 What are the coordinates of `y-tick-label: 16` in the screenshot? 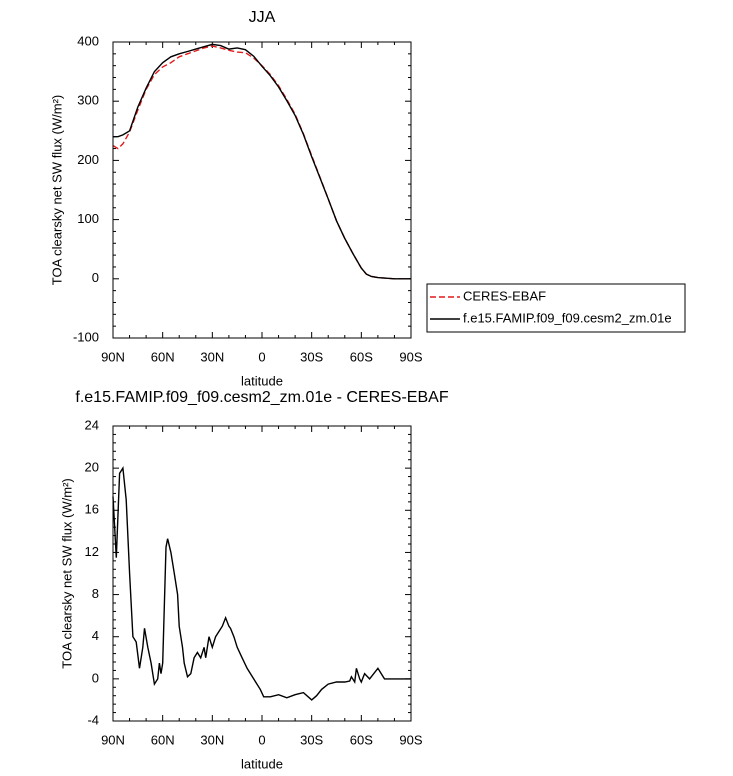 It's located at (92, 509).